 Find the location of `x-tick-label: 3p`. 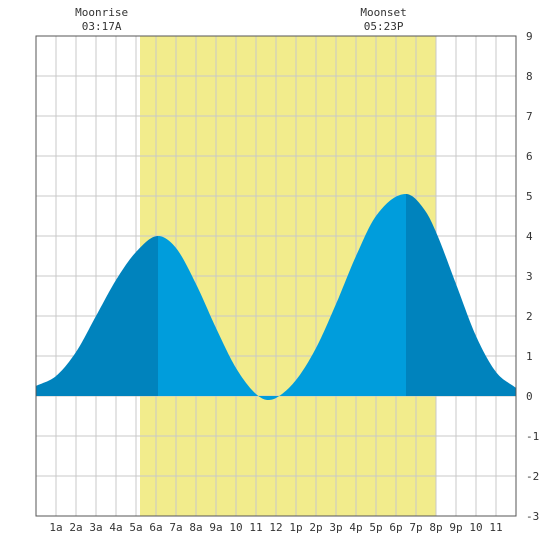

x-tick-label: 3p is located at coordinates (335, 527).